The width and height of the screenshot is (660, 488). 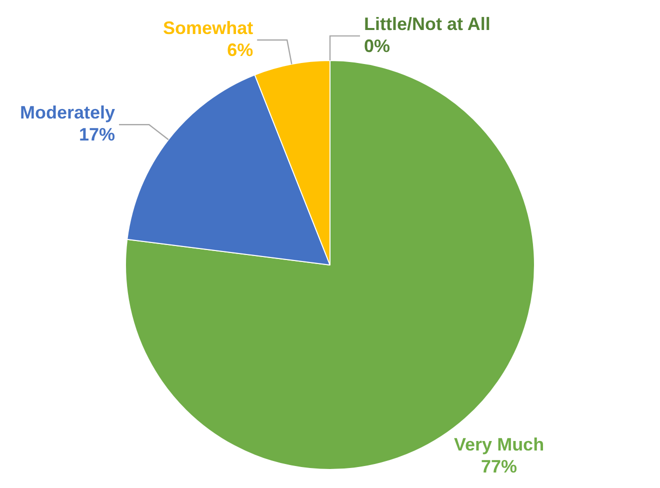 I want to click on category-label: Little/Not at All, so click(x=427, y=24).